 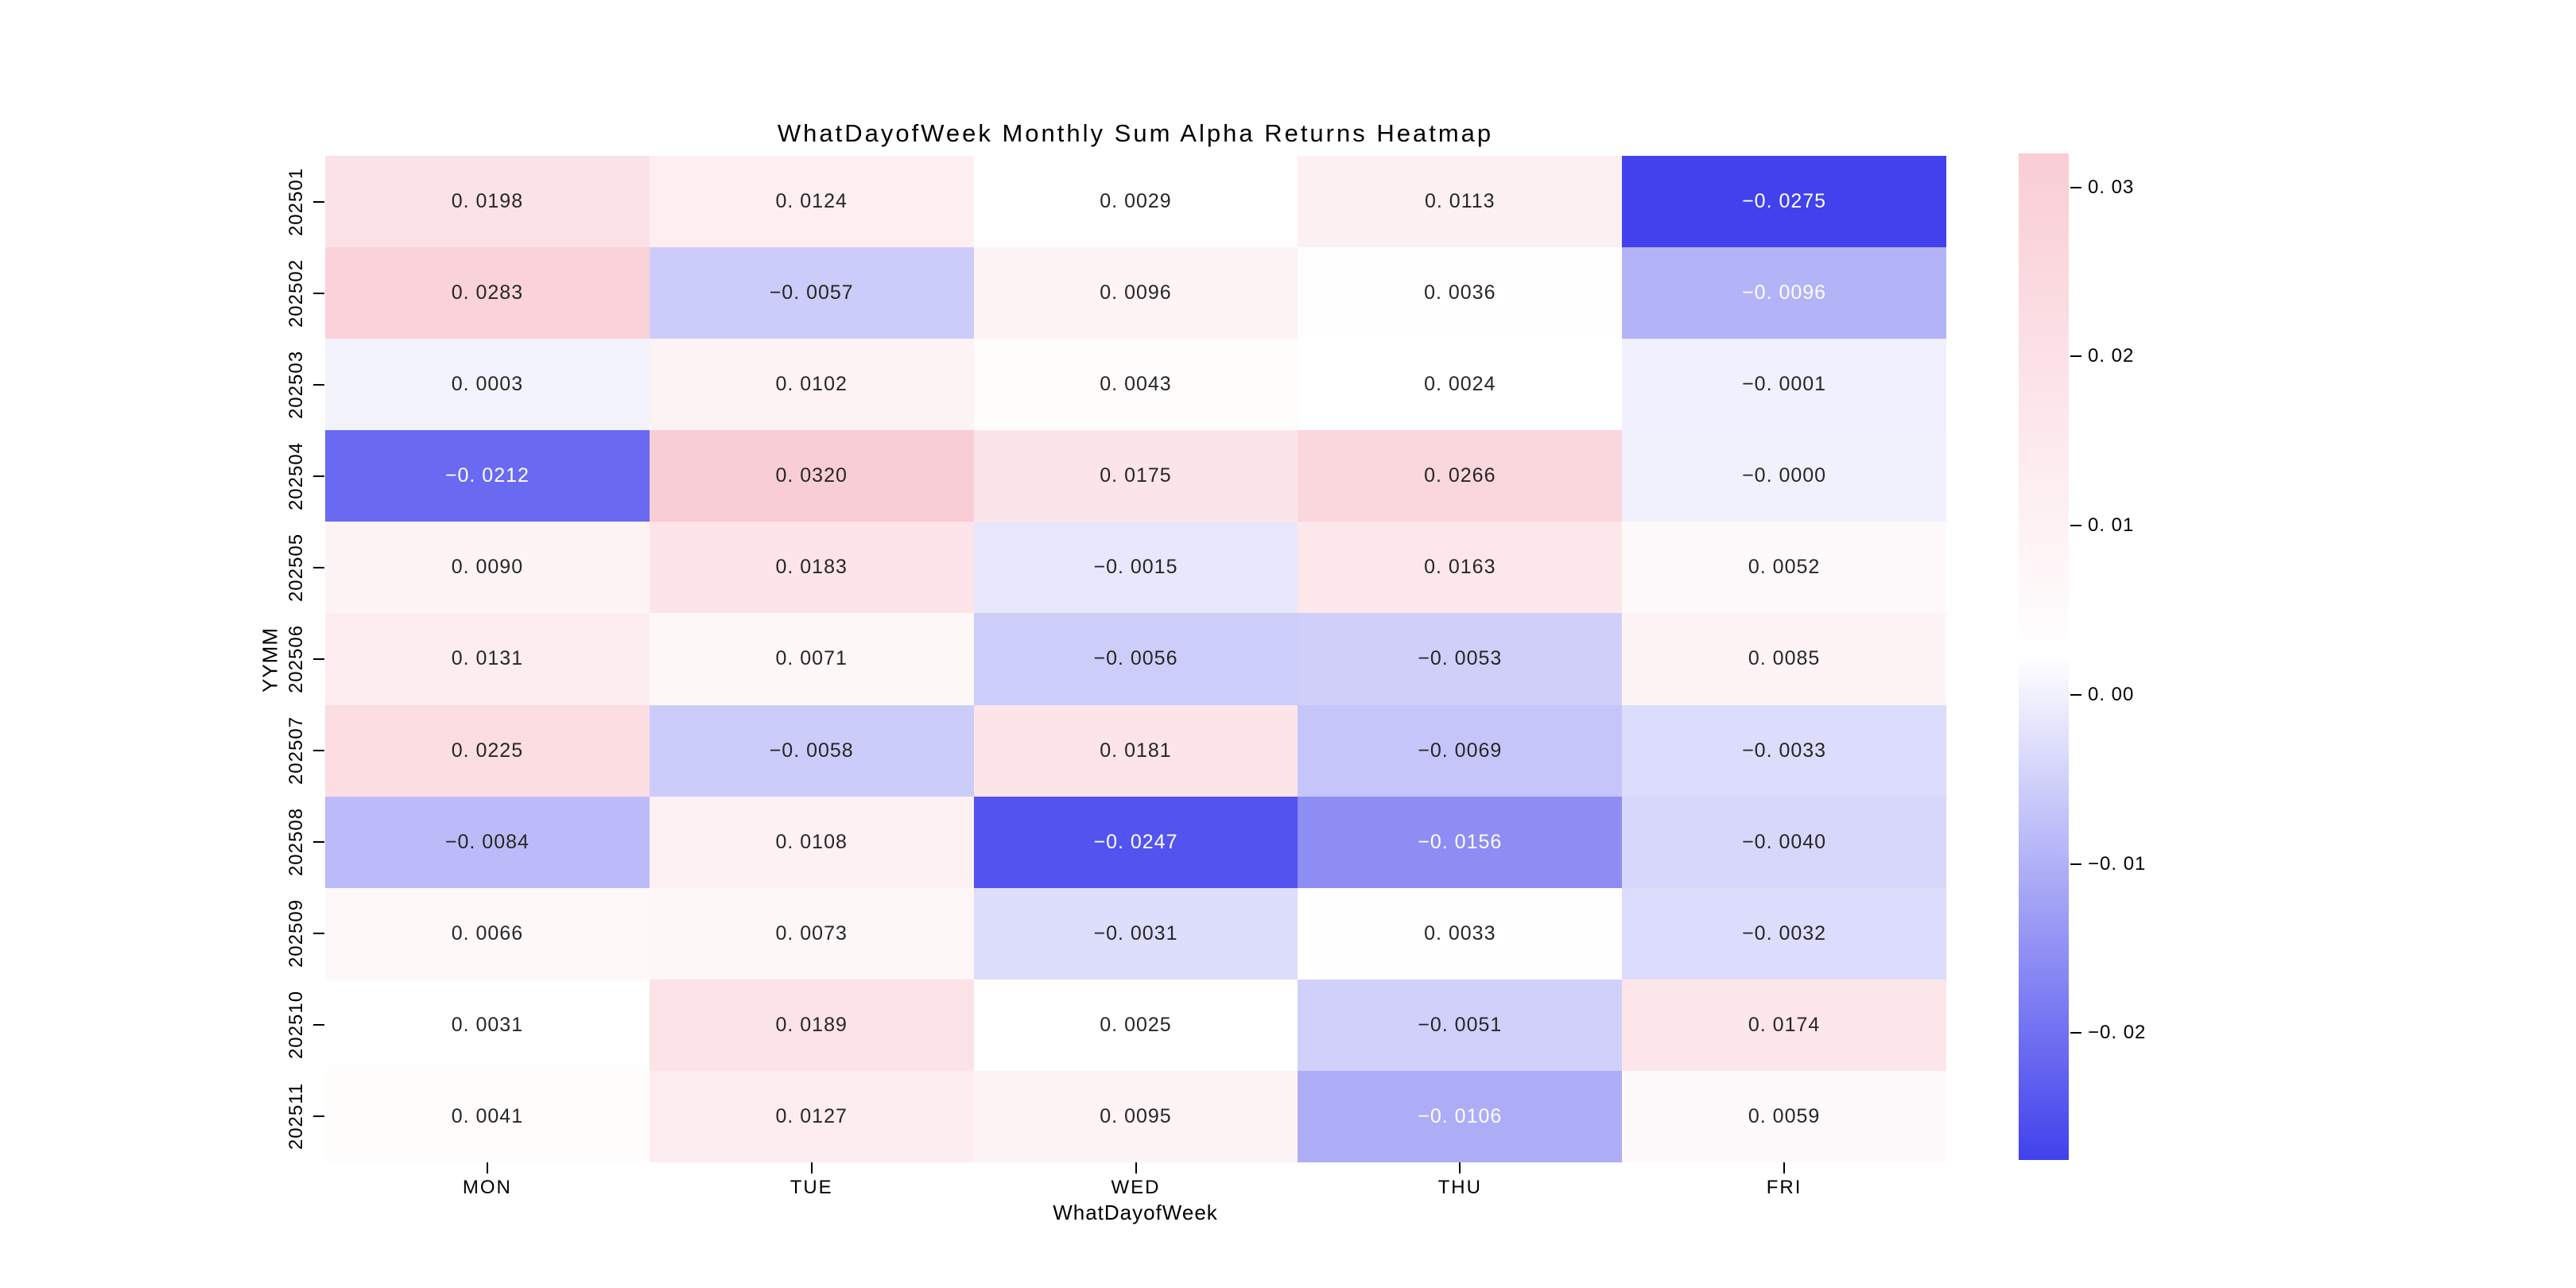 I want to click on heatmap-cell: 0. 0041, so click(x=487, y=1116).